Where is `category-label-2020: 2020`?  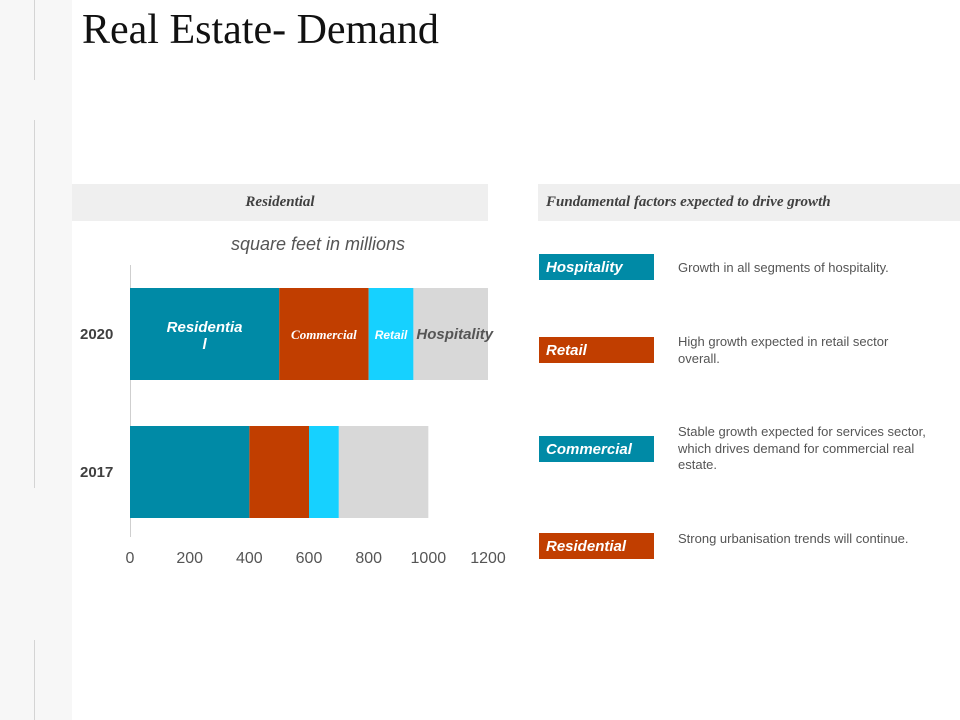
category-label-2020: 2020 is located at coordinates (96, 334).